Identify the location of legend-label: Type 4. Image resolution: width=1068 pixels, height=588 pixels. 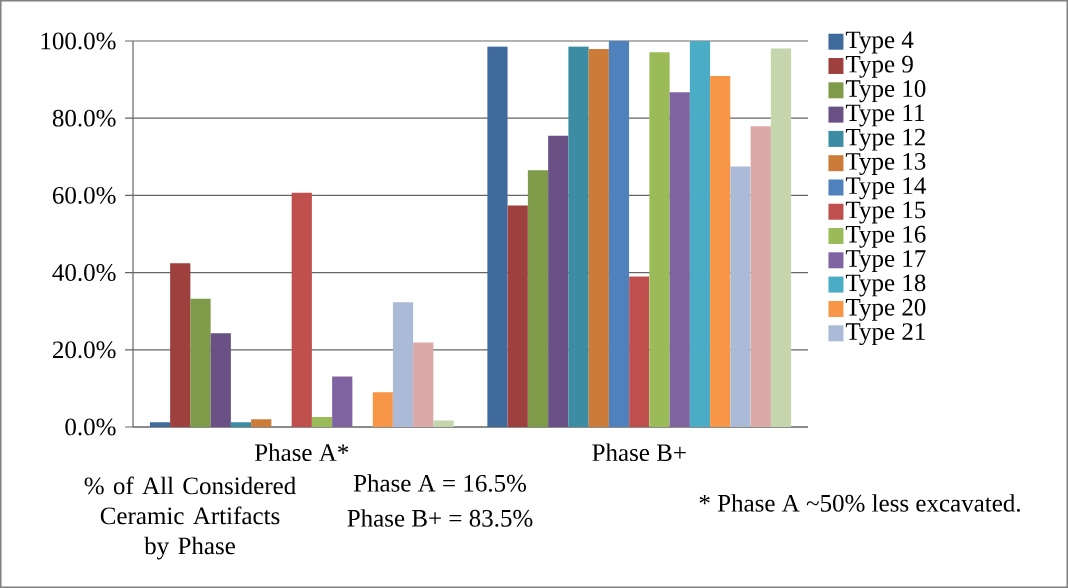
(879, 42).